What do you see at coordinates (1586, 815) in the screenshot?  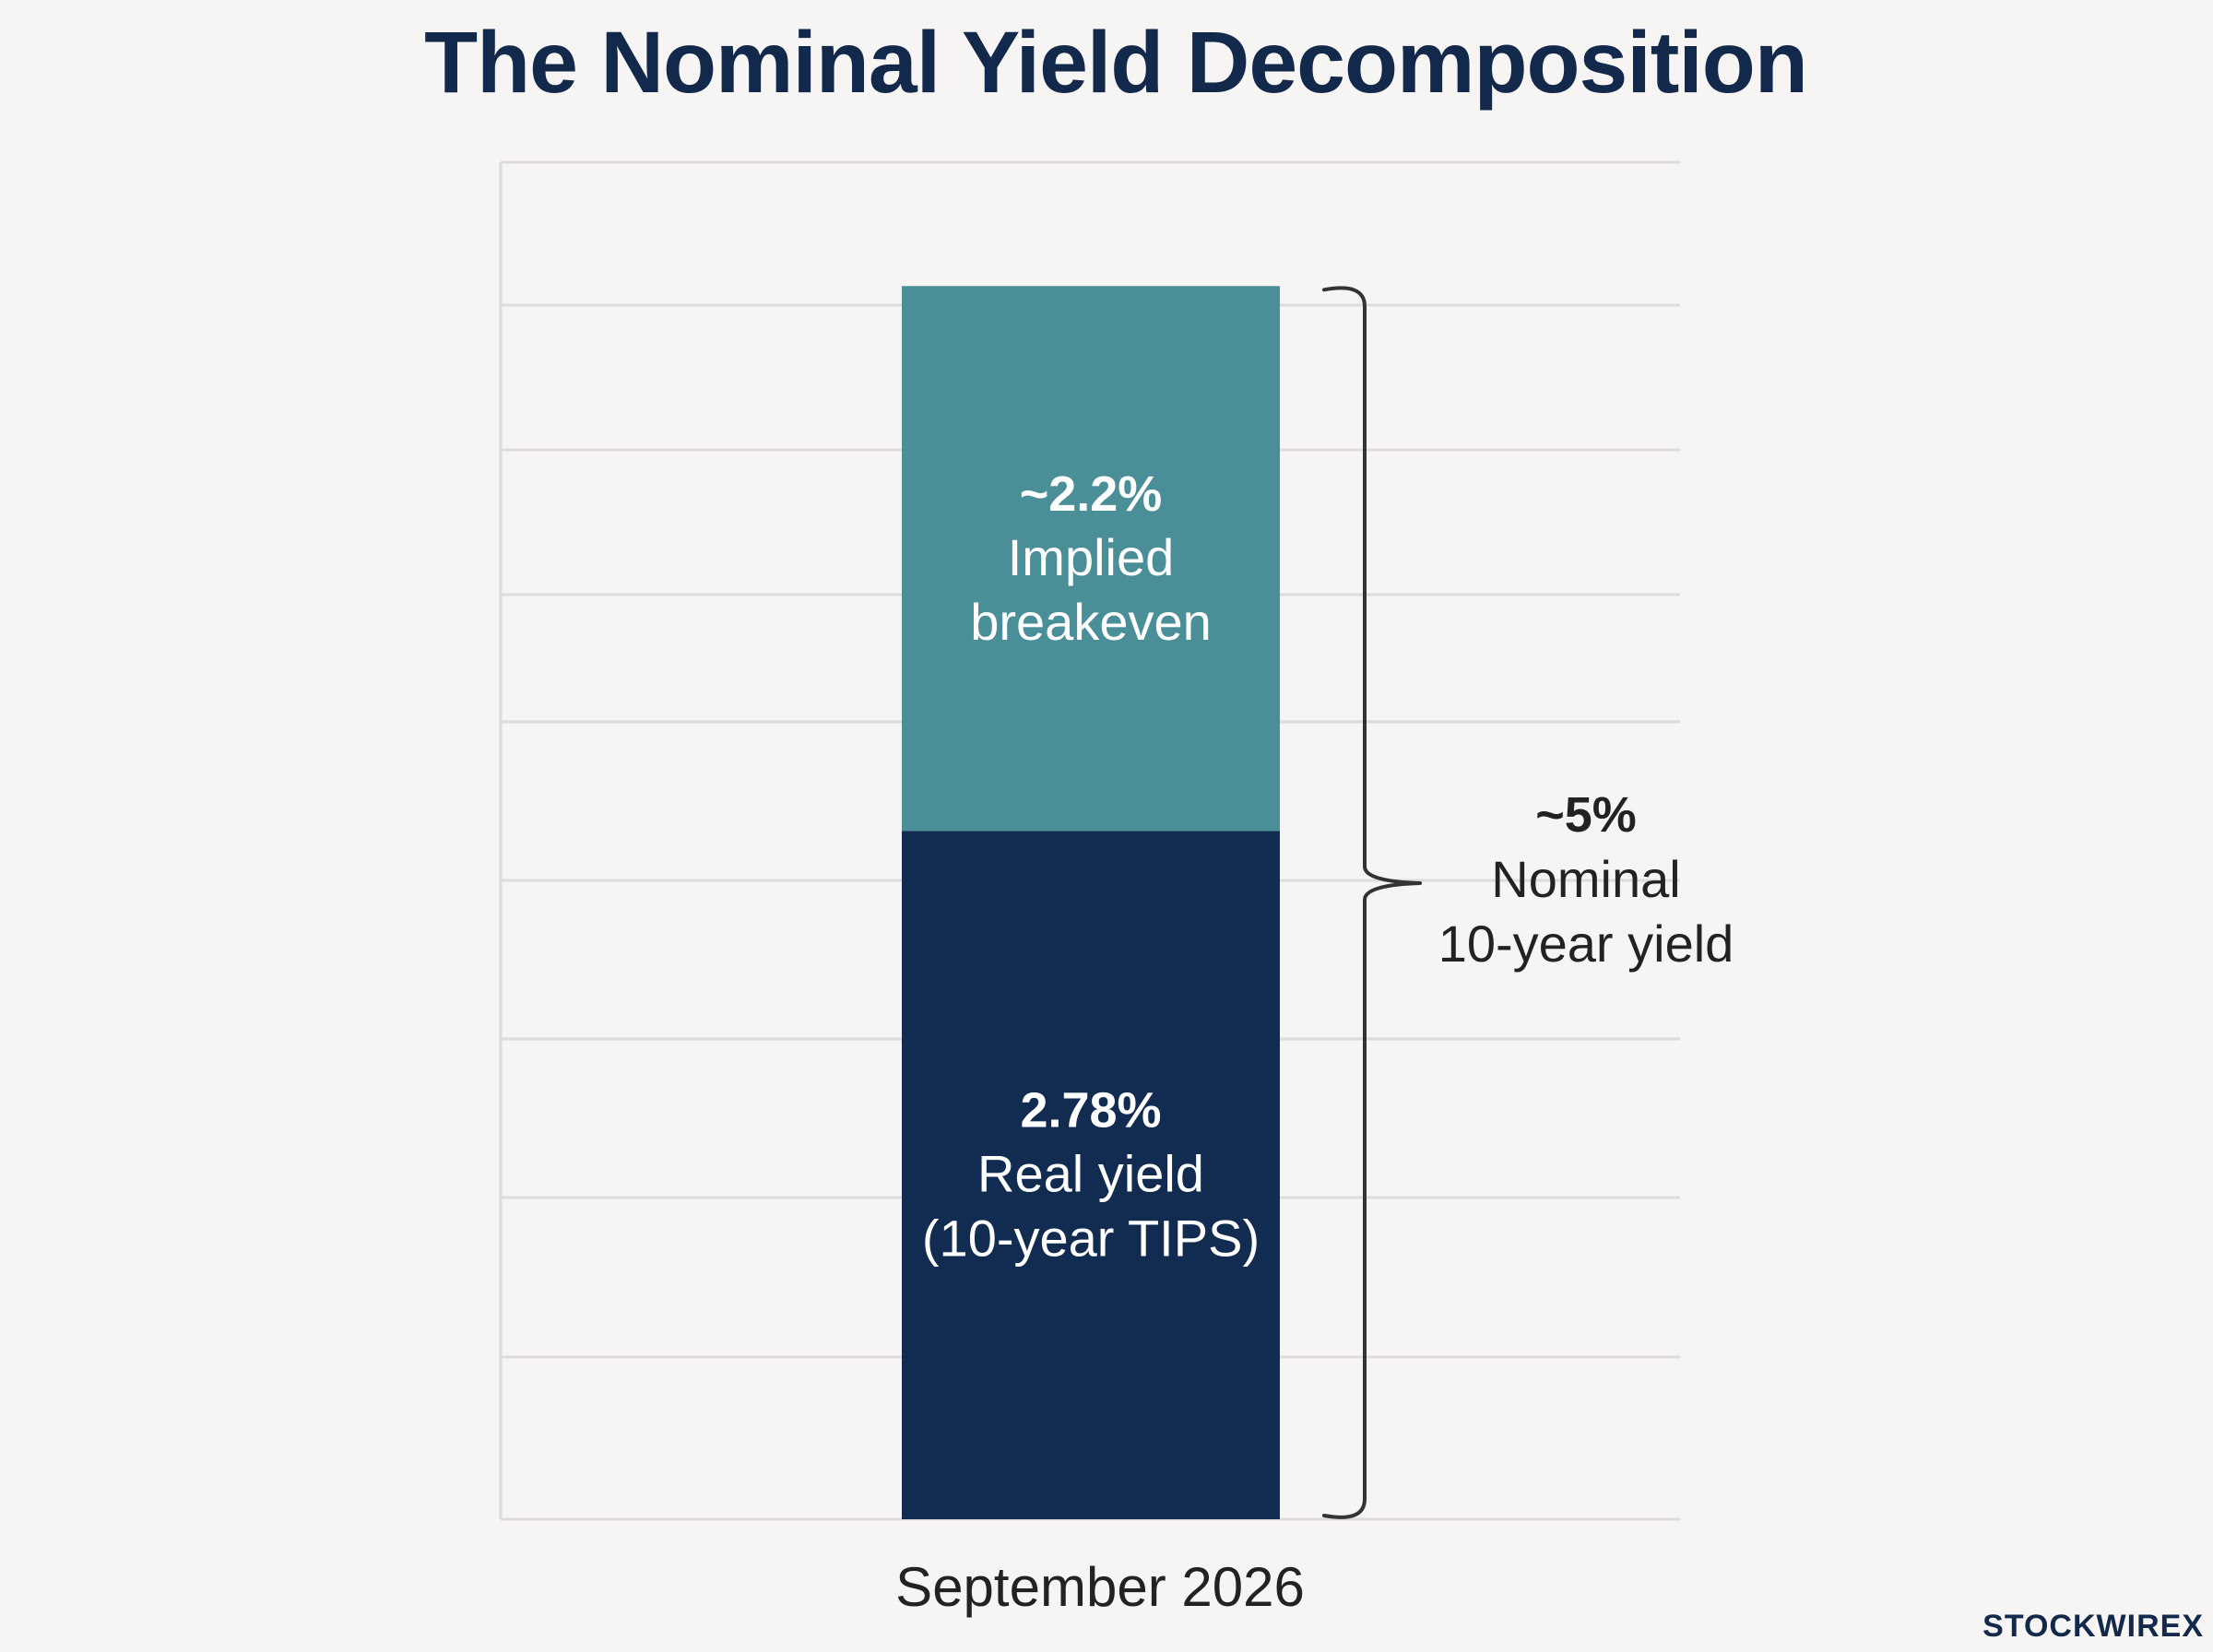 I see `total-value-label: ~5%` at bounding box center [1586, 815].